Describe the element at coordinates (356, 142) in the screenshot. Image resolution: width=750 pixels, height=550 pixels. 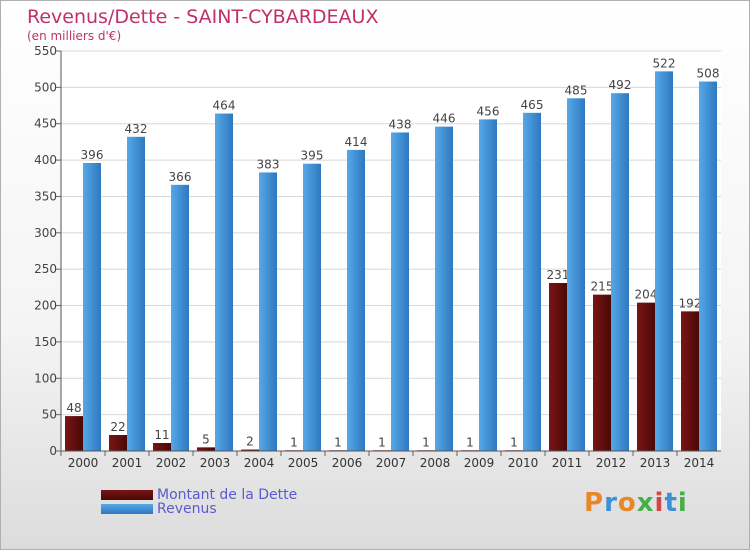
I see `data-label-revenus: 414` at that location.